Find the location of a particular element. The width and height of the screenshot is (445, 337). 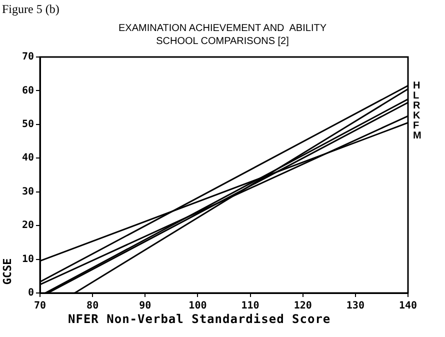

x-tick-label: 120 is located at coordinates (303, 306).